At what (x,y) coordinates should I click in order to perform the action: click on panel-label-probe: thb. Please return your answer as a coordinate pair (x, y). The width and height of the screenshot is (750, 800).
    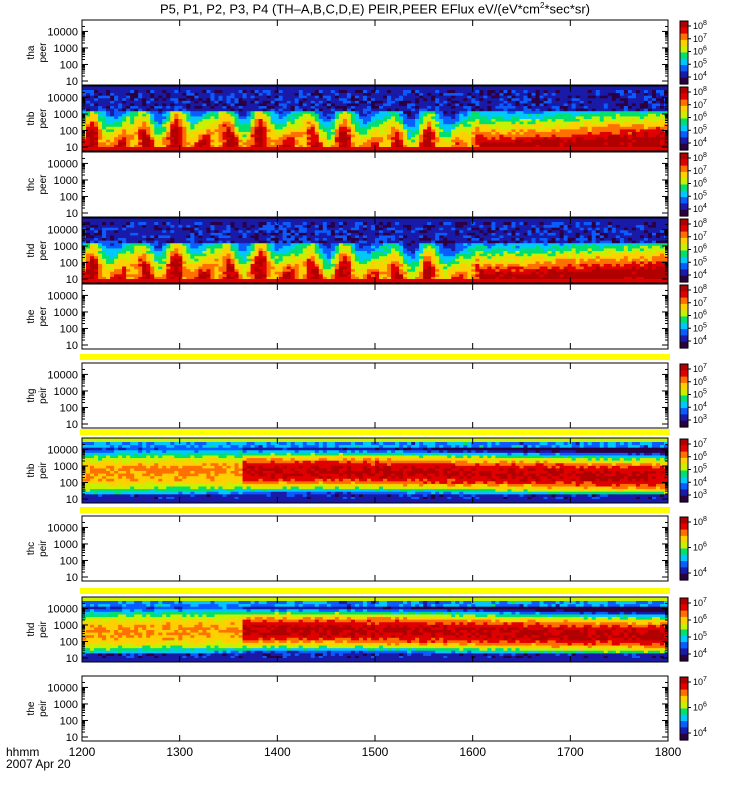
    Looking at the image, I should click on (31, 470).